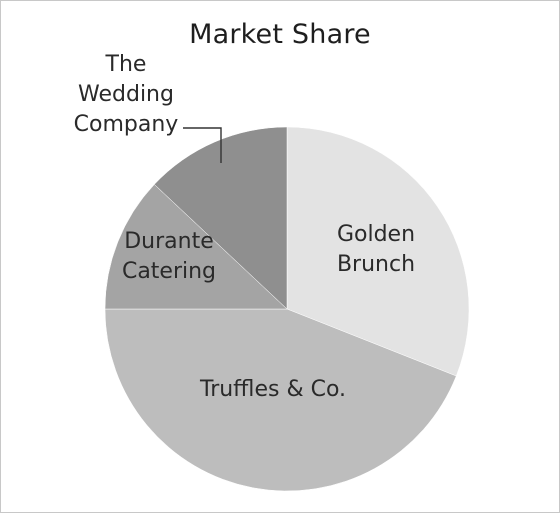 The height and width of the screenshot is (513, 560). I want to click on slice-label-durante-catering: Durante Catering, so click(169, 256).